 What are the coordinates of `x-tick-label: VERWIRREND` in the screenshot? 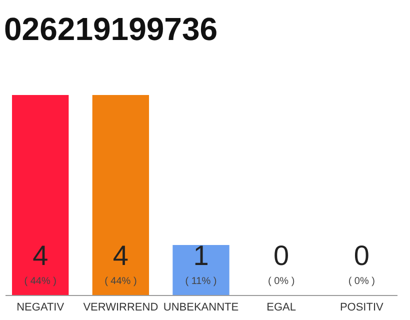 It's located at (120, 308).